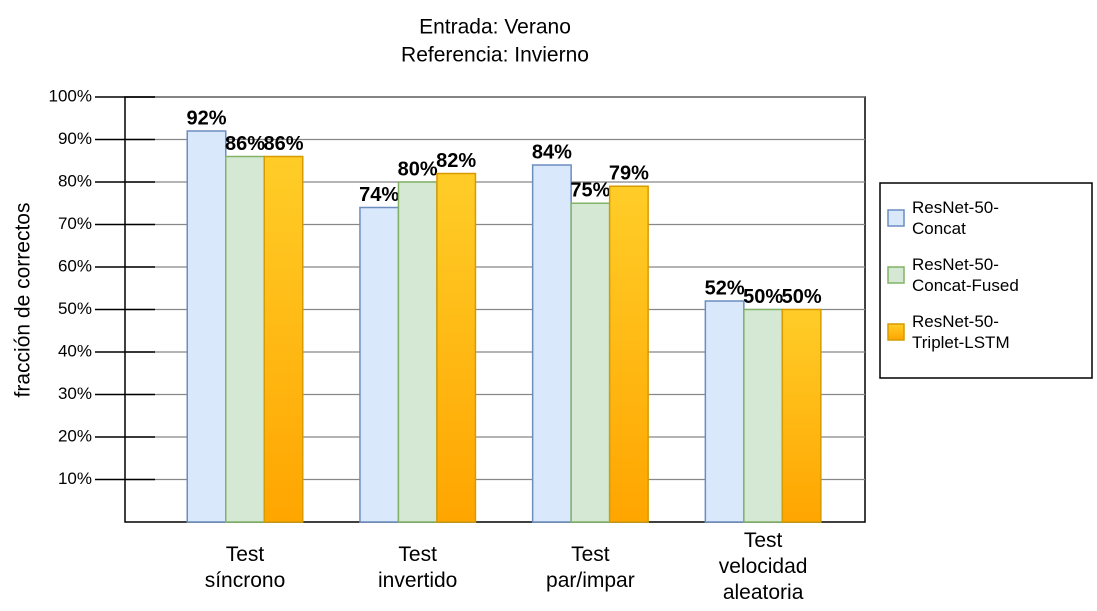 This screenshot has height=611, width=1097. I want to click on y-tick-label: 20%, so click(75, 435).